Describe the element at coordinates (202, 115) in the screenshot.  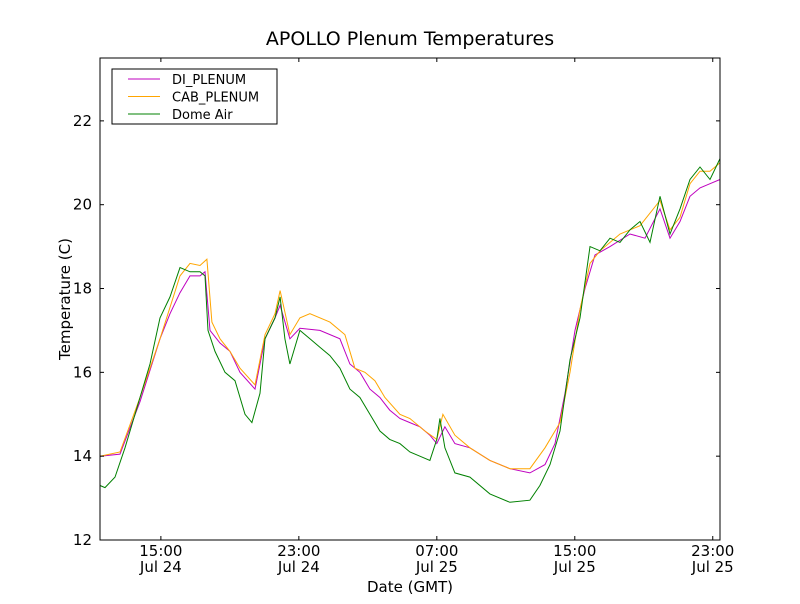
I see `legend-label: Dome Air` at that location.